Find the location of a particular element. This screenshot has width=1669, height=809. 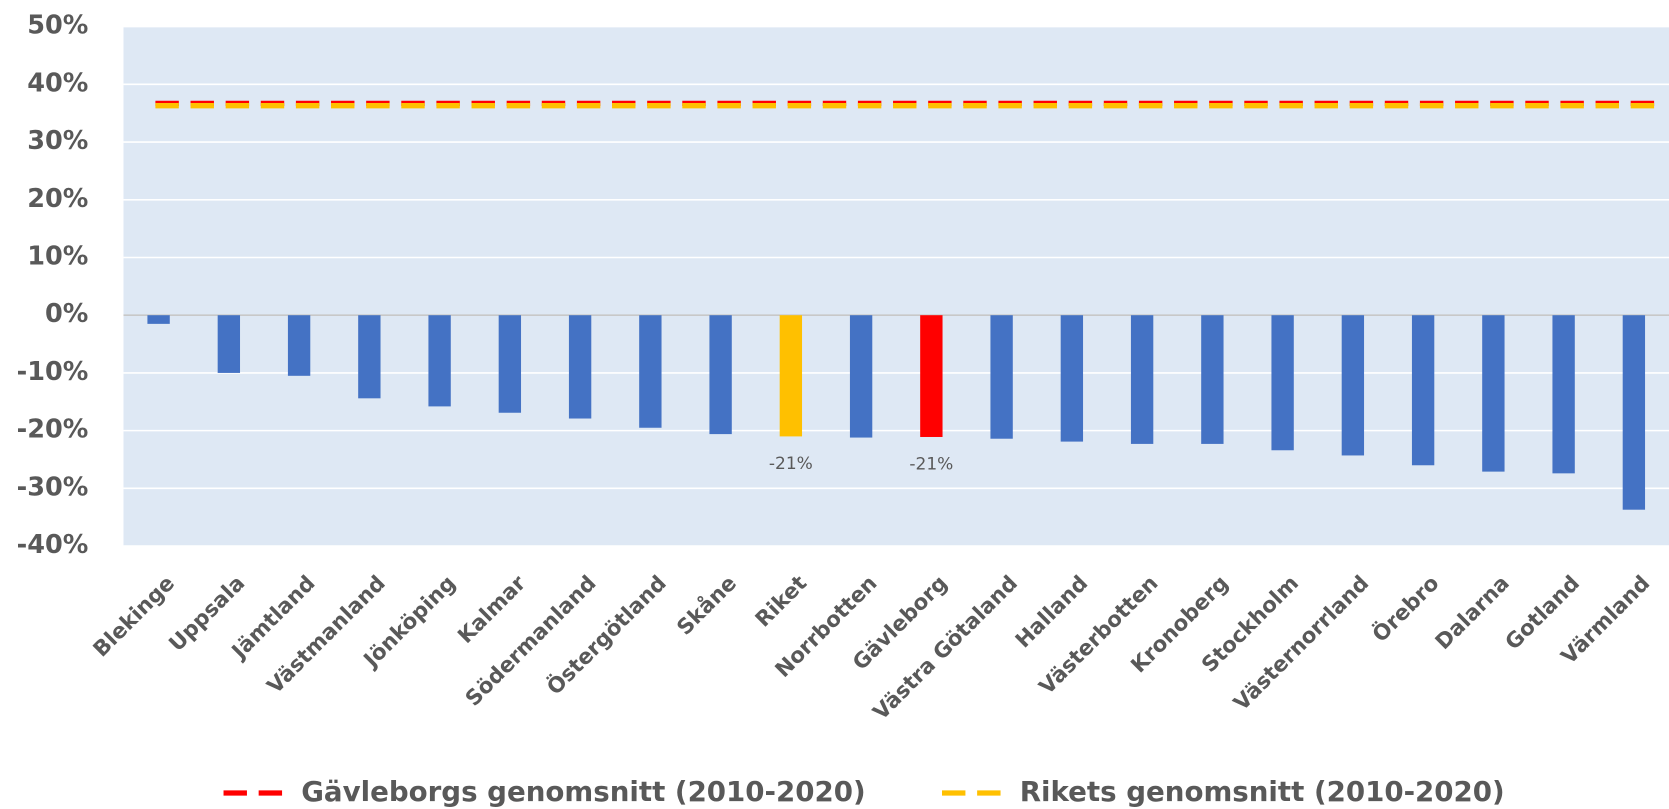

x-tick-label: Södermanland is located at coordinates (531, 641).